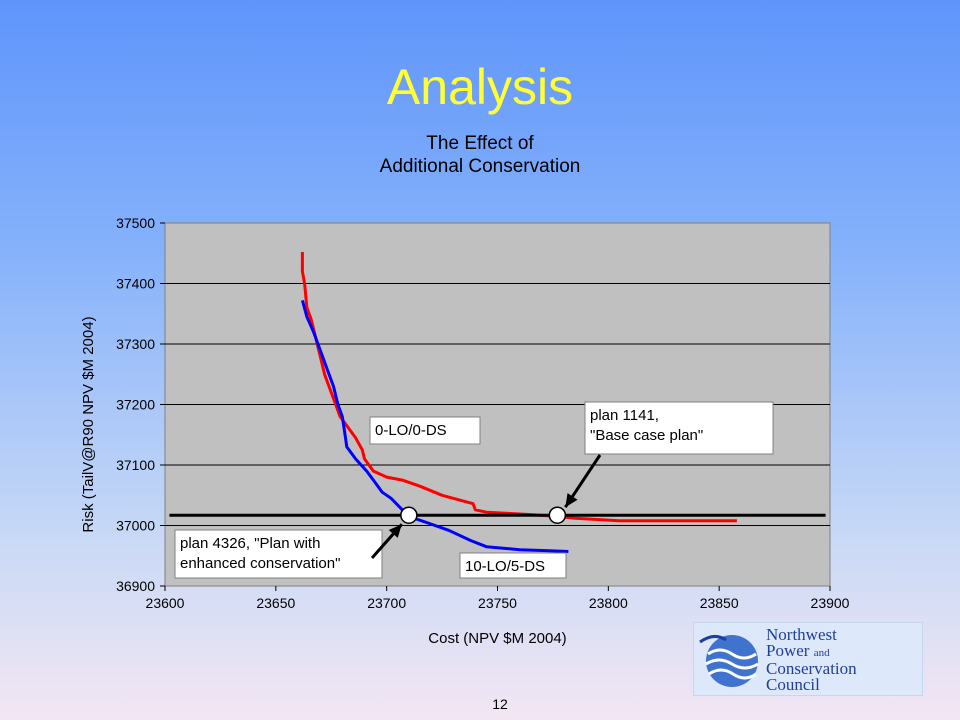 This screenshot has width=960, height=720. Describe the element at coordinates (135, 586) in the screenshot. I see `y-tick-label: 36900` at that location.